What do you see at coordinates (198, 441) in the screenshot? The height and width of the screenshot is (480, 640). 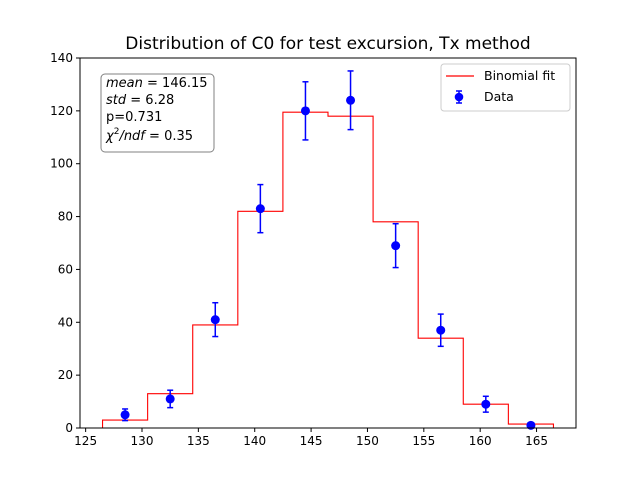 I see `x-tick-label: 135` at bounding box center [198, 441].